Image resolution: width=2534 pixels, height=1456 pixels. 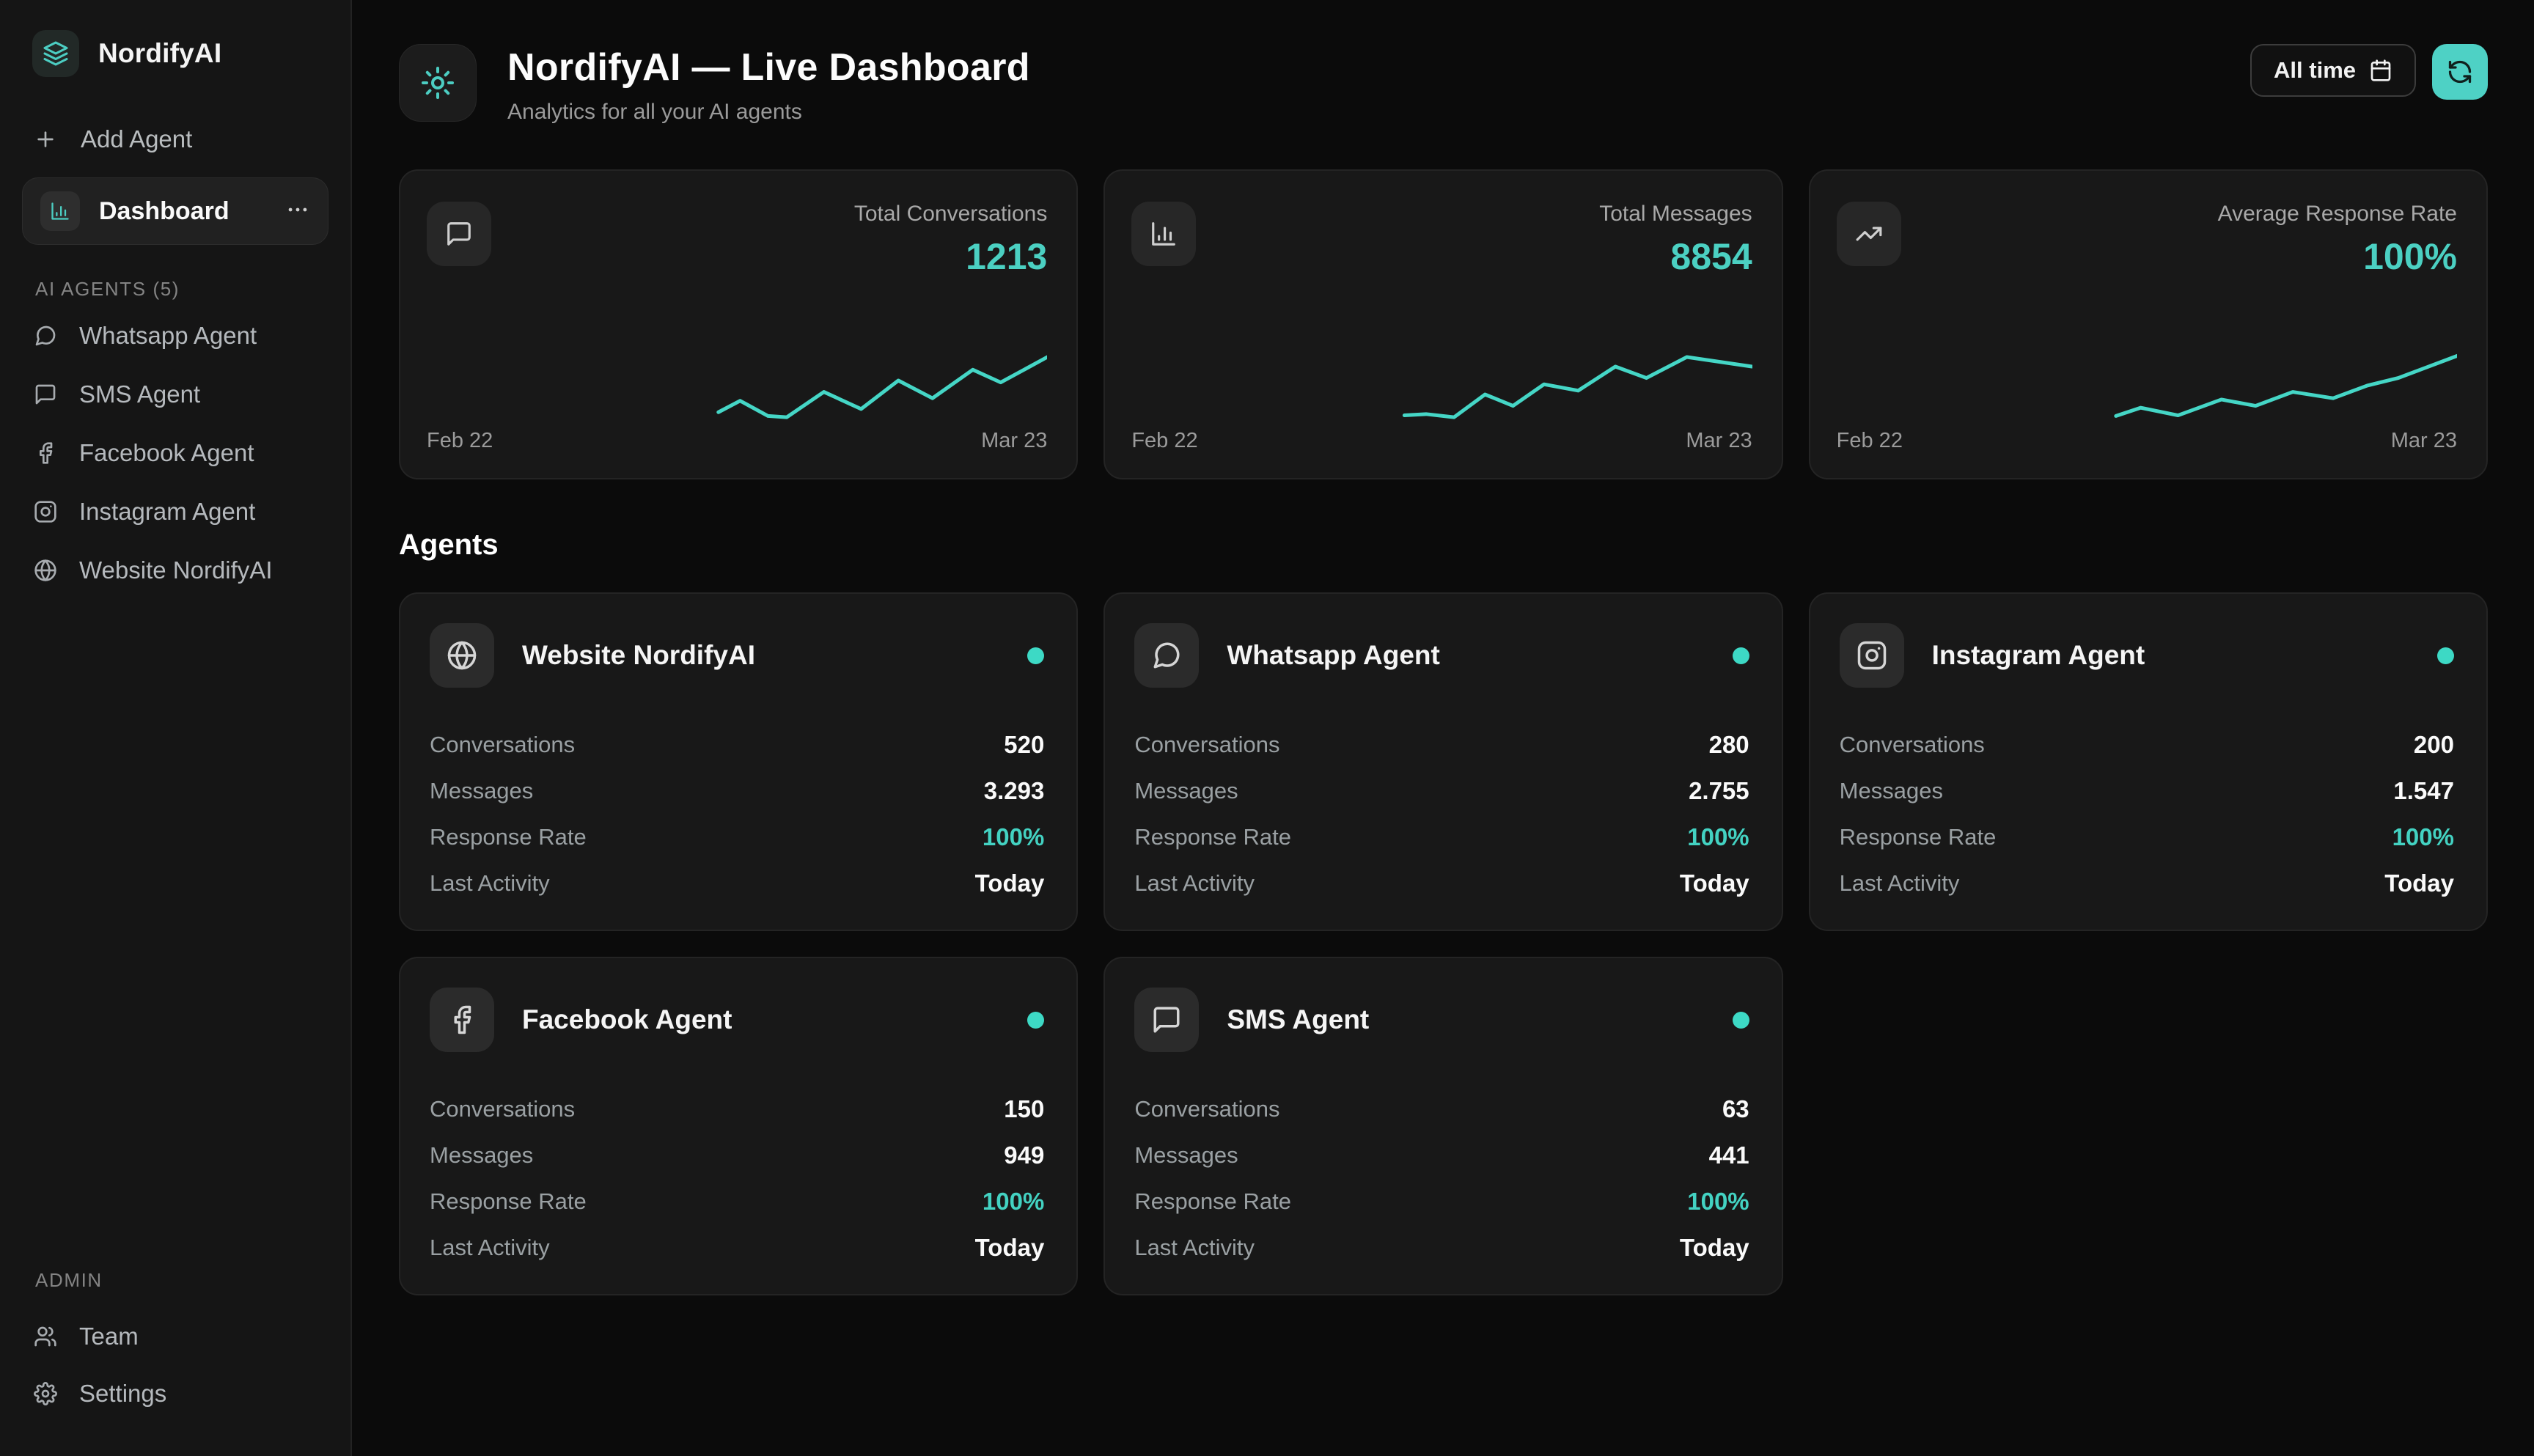 I want to click on sidebar-item-whatsapp-agent: Whatsapp Agent, so click(x=175, y=335).